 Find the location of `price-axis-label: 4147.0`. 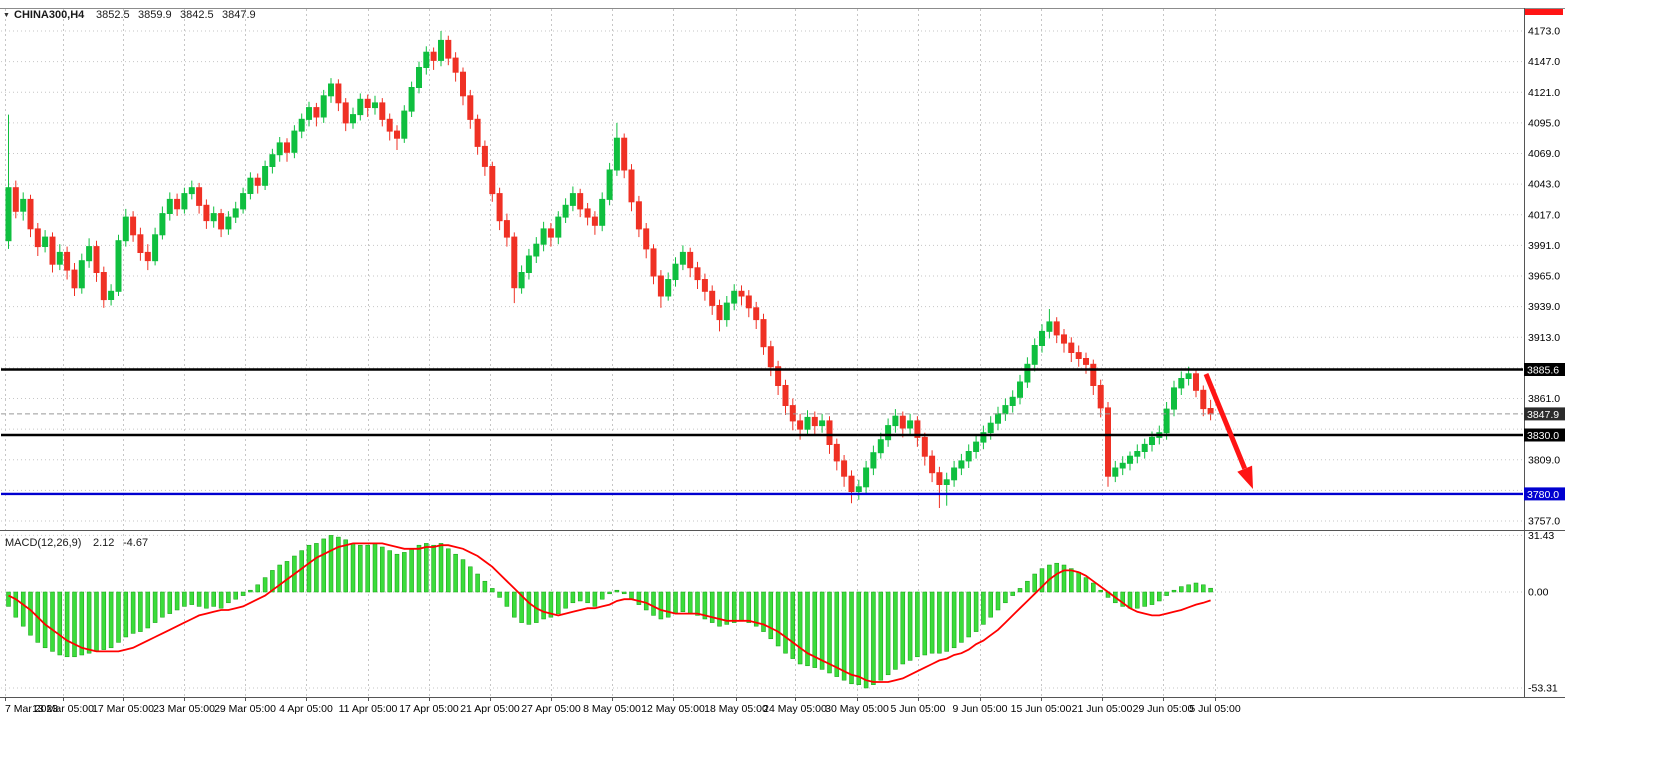

price-axis-label: 4147.0 is located at coordinates (1544, 62).